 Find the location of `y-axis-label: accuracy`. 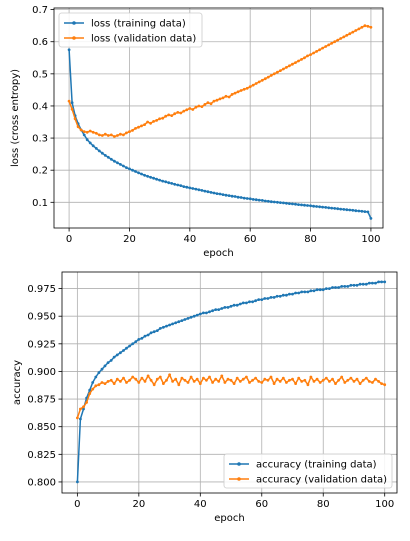

y-axis-label: accuracy is located at coordinates (17, 382).